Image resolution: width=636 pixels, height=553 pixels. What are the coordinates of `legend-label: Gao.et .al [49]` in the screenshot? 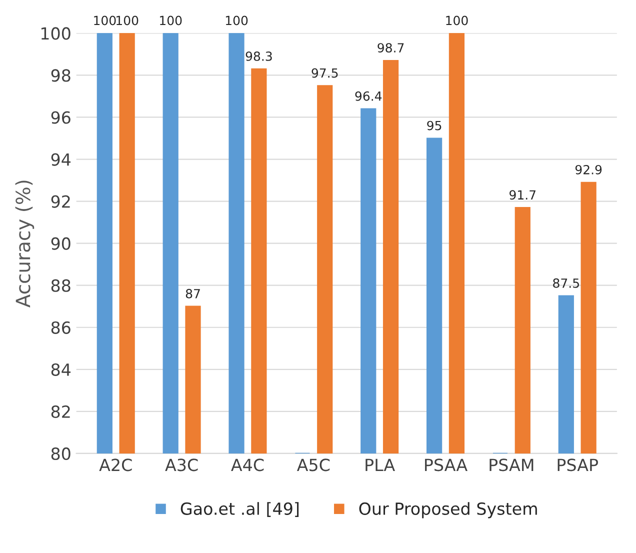 It's located at (239, 509).